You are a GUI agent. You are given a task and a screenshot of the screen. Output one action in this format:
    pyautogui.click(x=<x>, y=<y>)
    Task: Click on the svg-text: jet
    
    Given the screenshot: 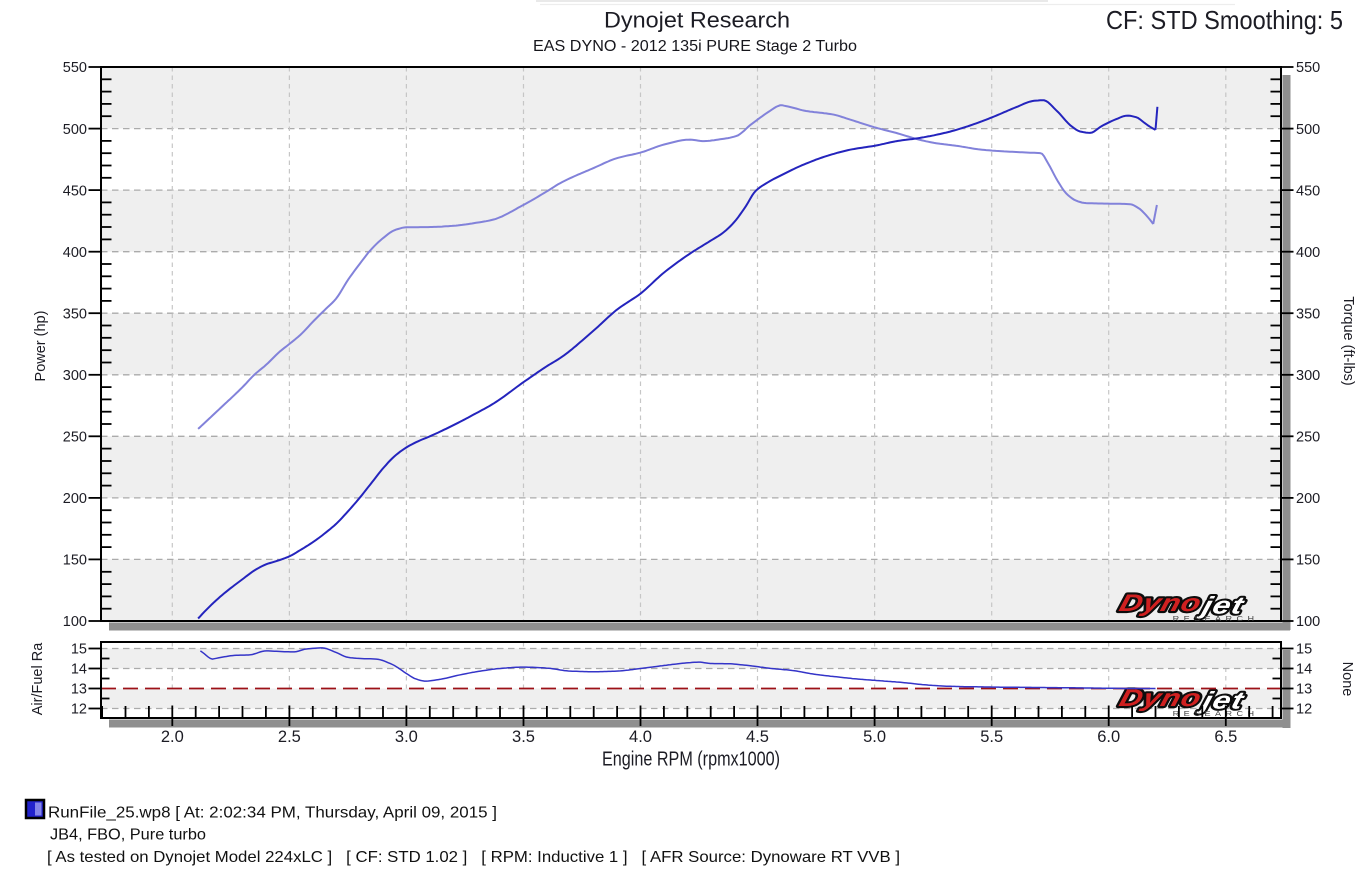 What is the action you would take?
    pyautogui.click(x=1221, y=604)
    